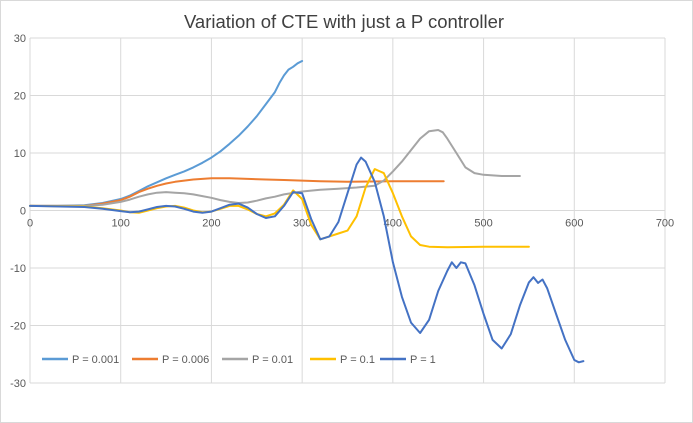 The width and height of the screenshot is (693, 423). Describe the element at coordinates (665, 224) in the screenshot. I see `x-tick-label: 700` at that location.